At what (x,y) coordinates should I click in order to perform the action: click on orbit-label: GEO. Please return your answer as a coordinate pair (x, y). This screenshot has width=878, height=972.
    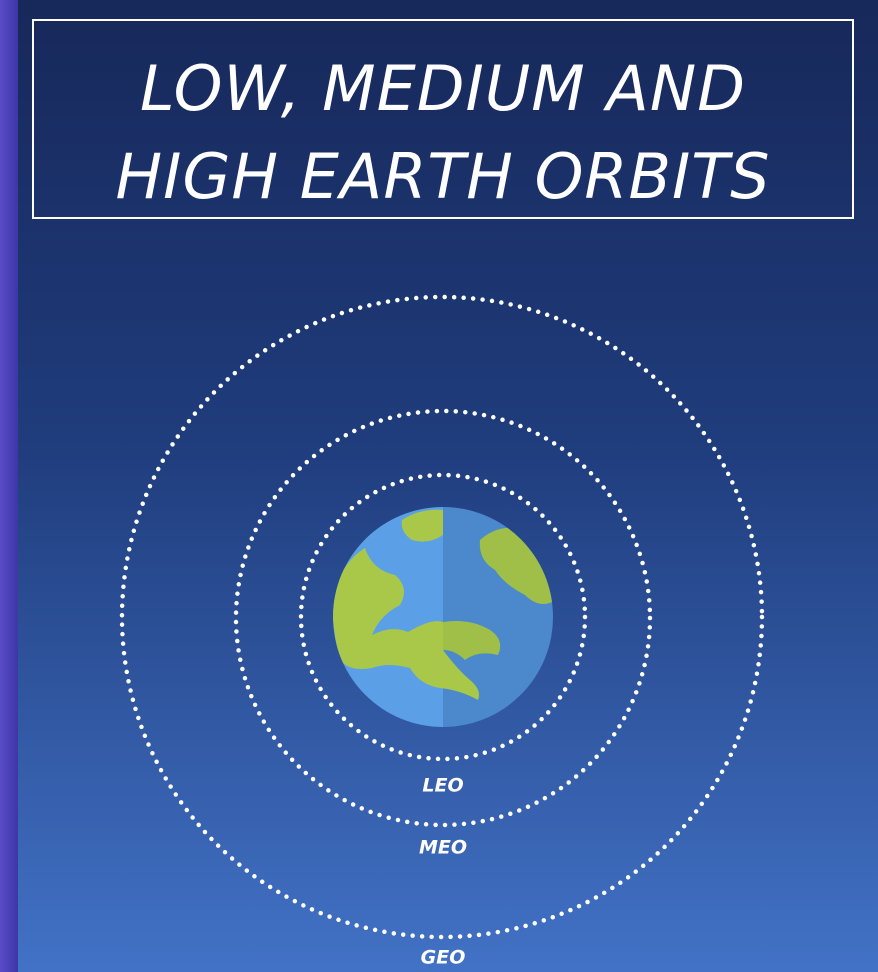
    Looking at the image, I should click on (443, 958).